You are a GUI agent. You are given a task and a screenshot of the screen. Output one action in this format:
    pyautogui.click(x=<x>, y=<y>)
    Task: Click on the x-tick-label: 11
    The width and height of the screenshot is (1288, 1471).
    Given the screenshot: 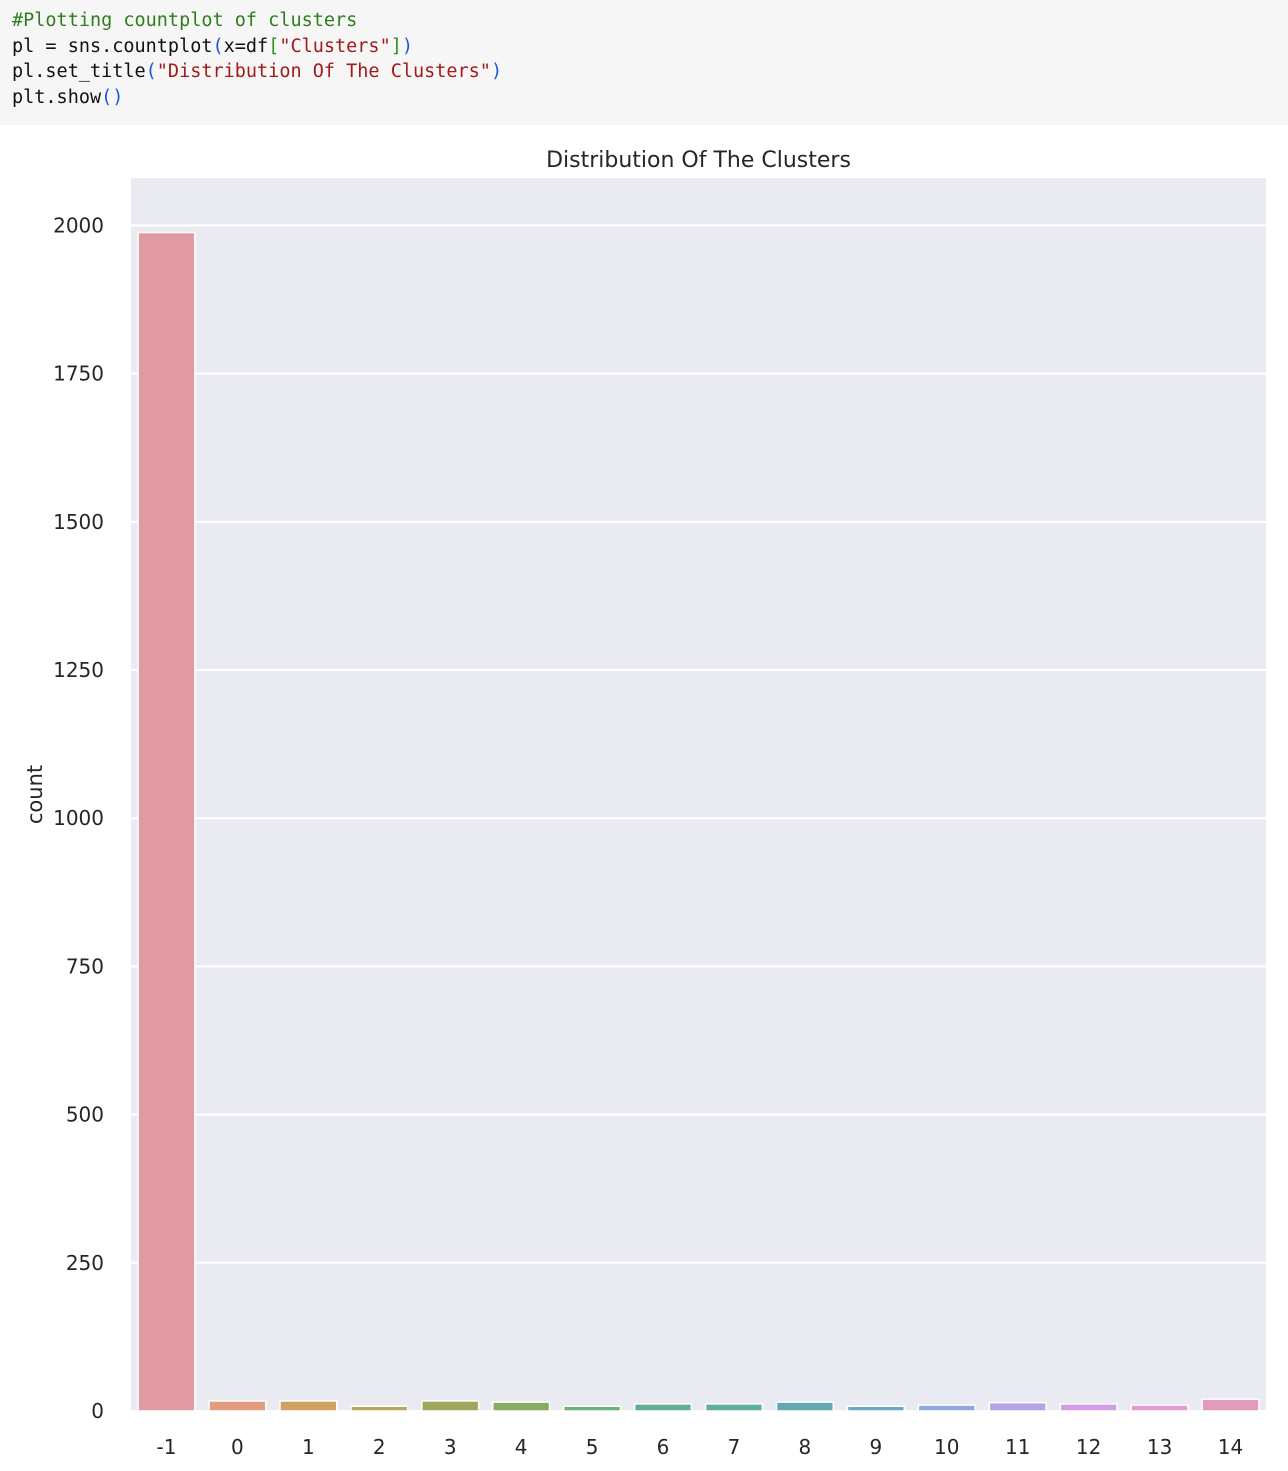 What is the action you would take?
    pyautogui.click(x=1017, y=1447)
    